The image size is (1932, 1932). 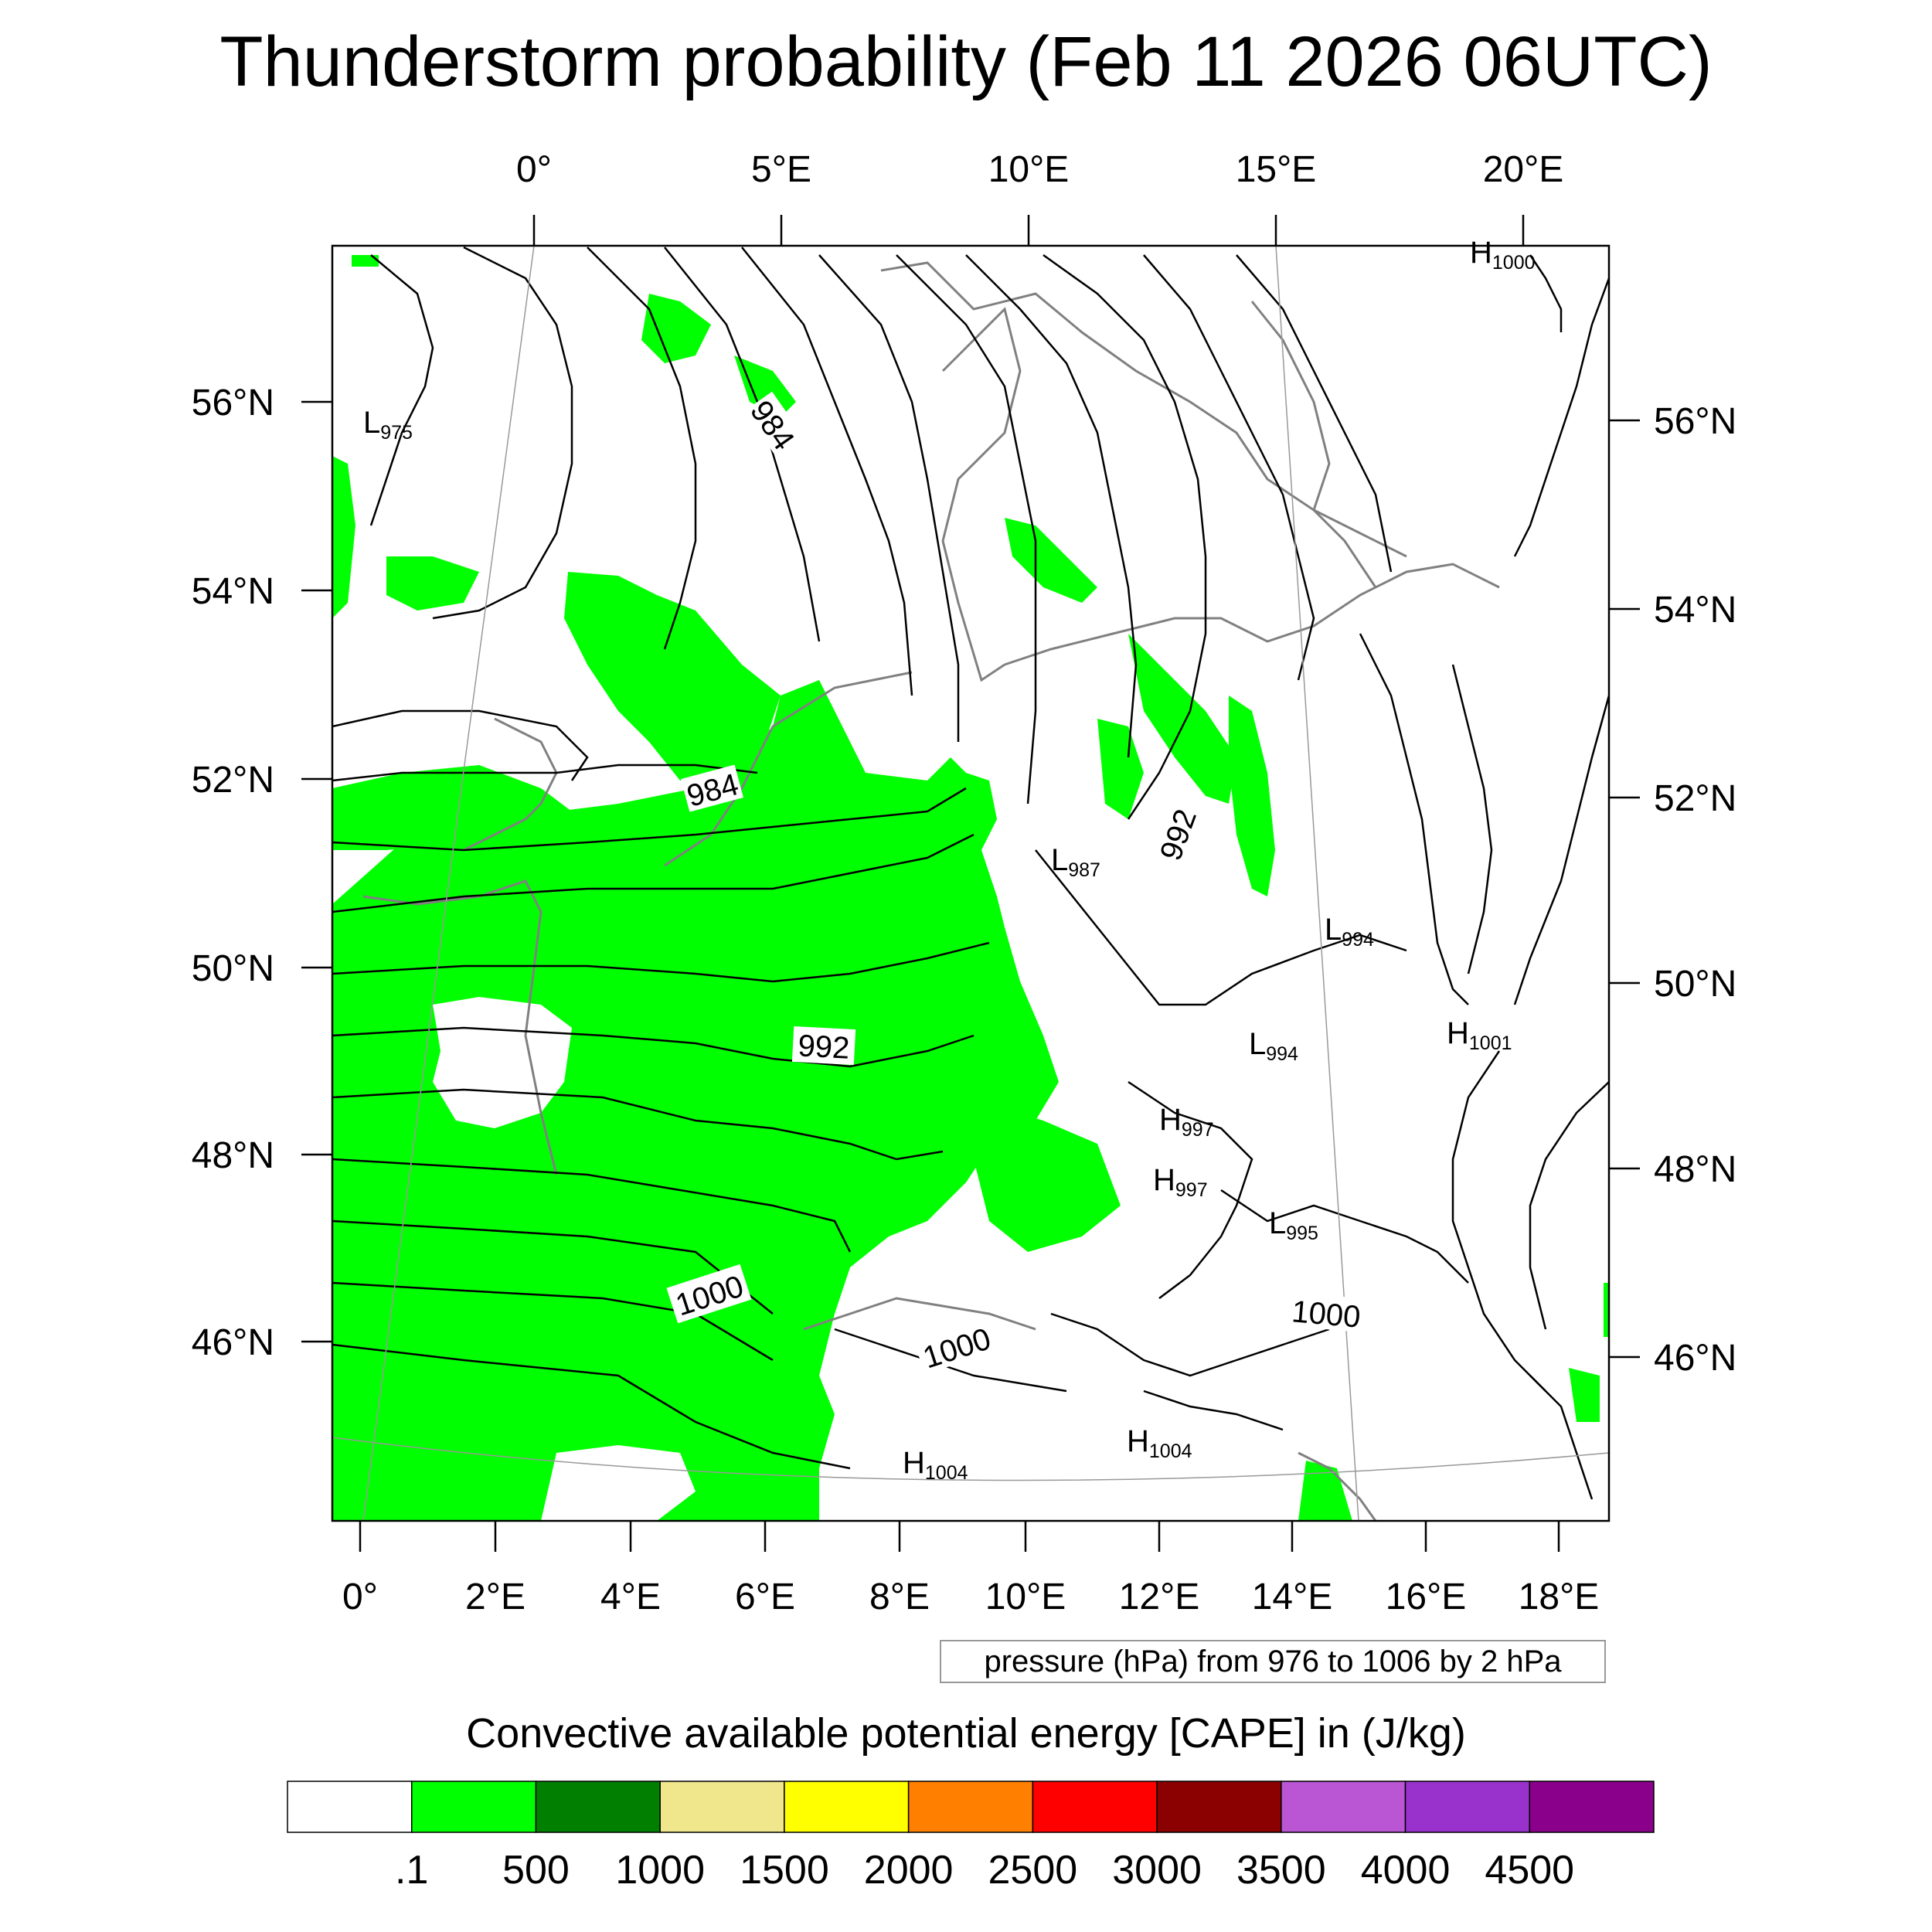 I want to click on cape-north-area, so click(x=673, y=680).